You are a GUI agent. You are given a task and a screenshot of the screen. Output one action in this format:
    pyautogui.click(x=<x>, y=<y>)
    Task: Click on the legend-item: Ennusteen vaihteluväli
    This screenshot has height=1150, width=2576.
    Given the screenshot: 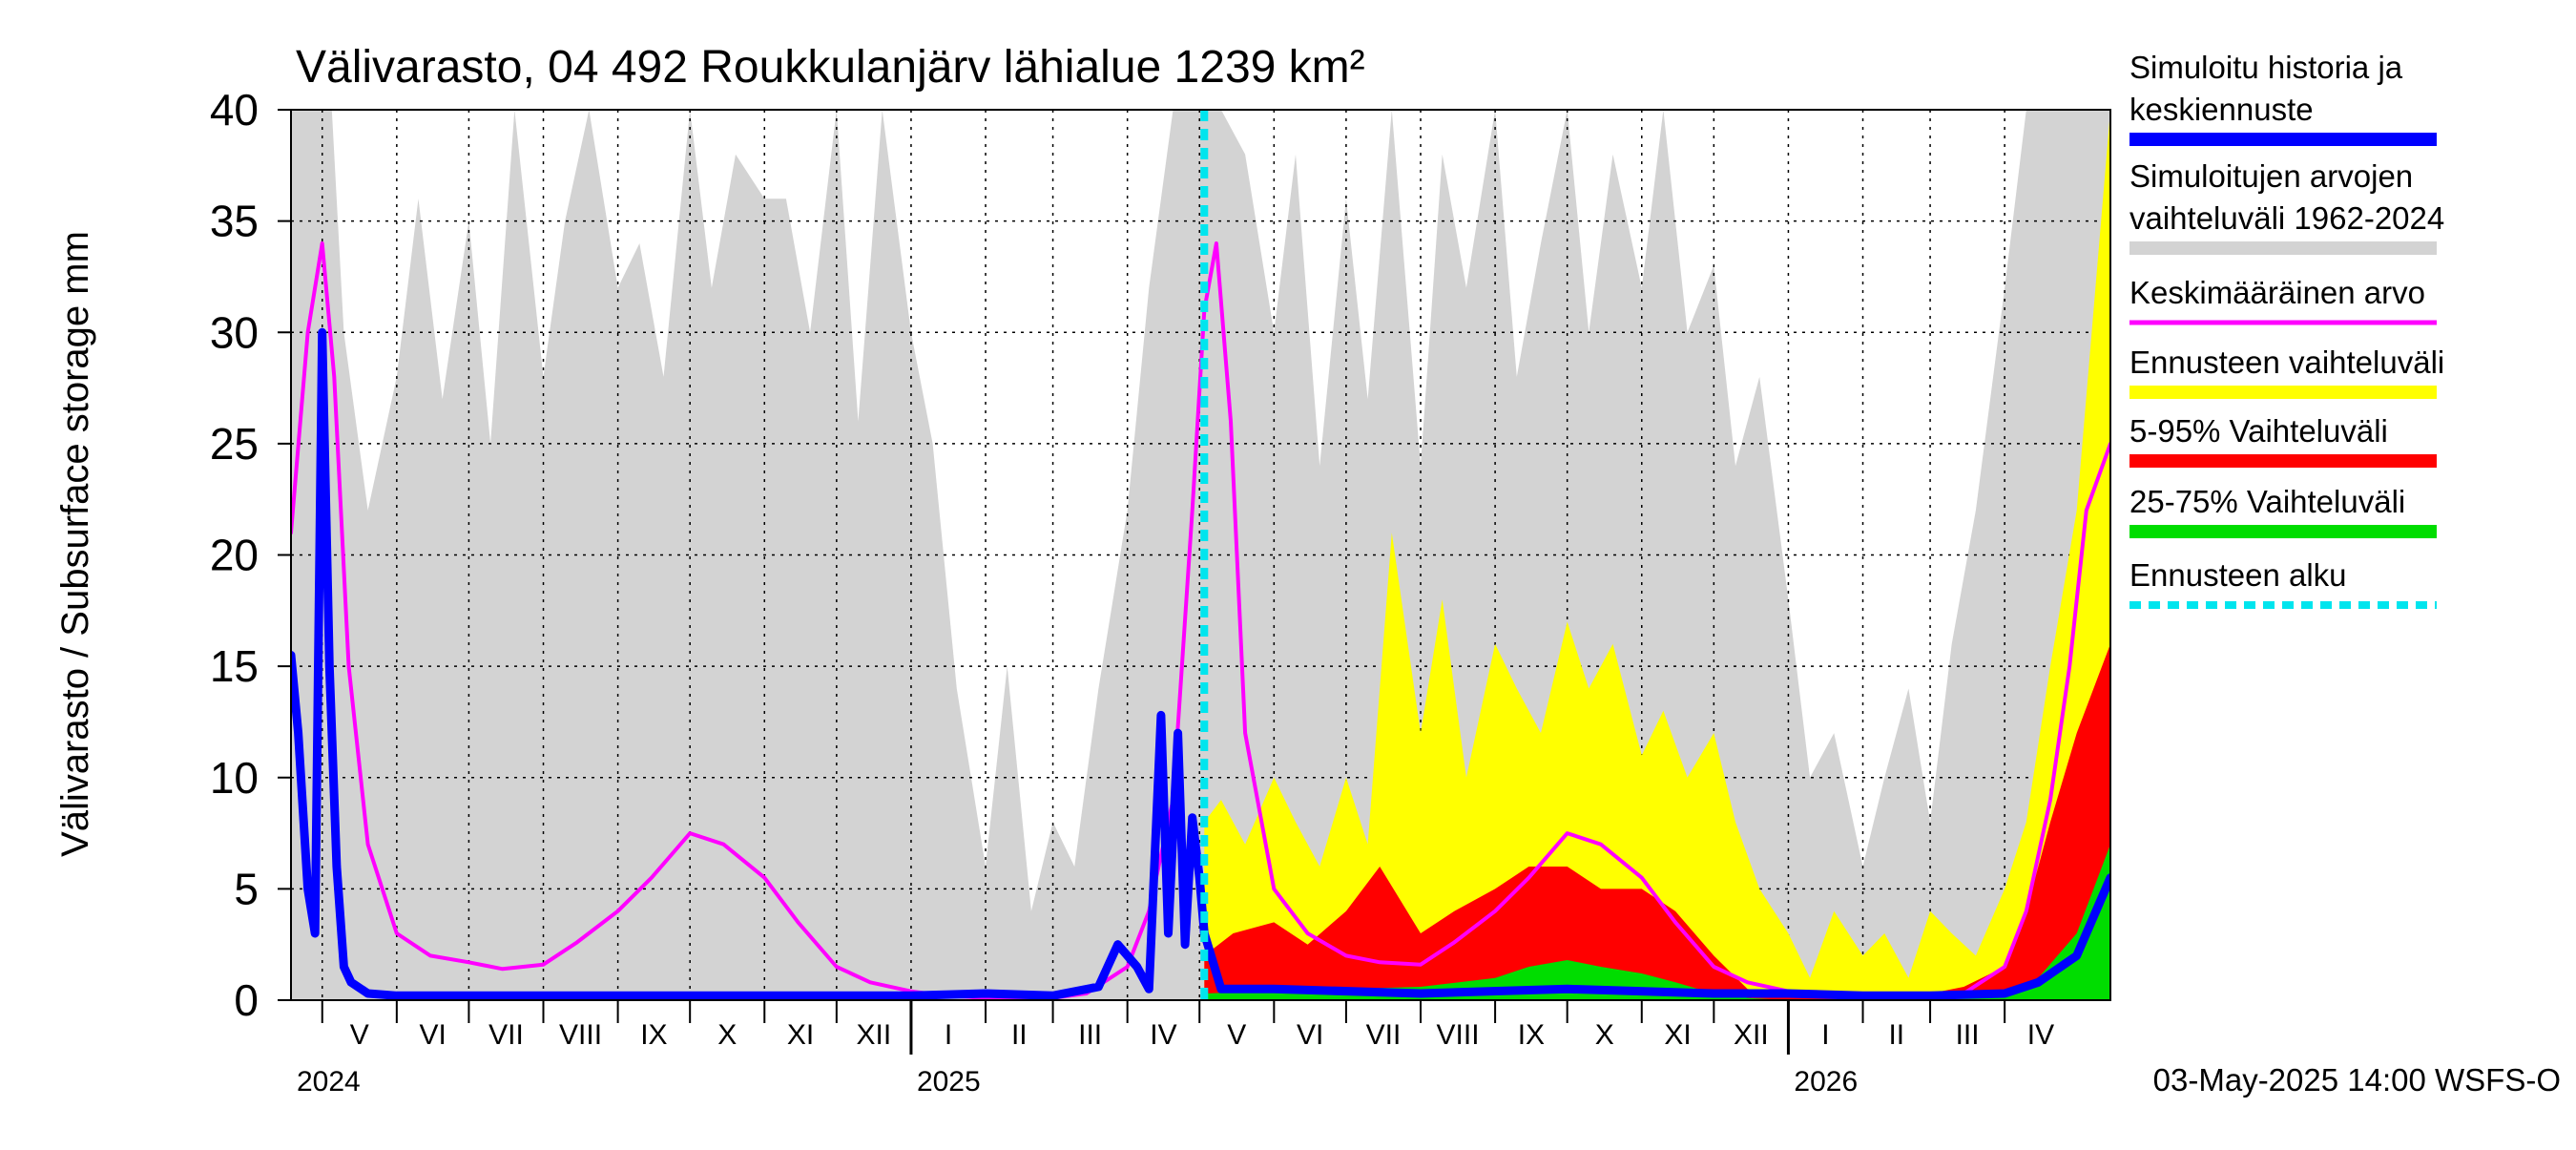 What is the action you would take?
    pyautogui.click(x=2286, y=372)
    